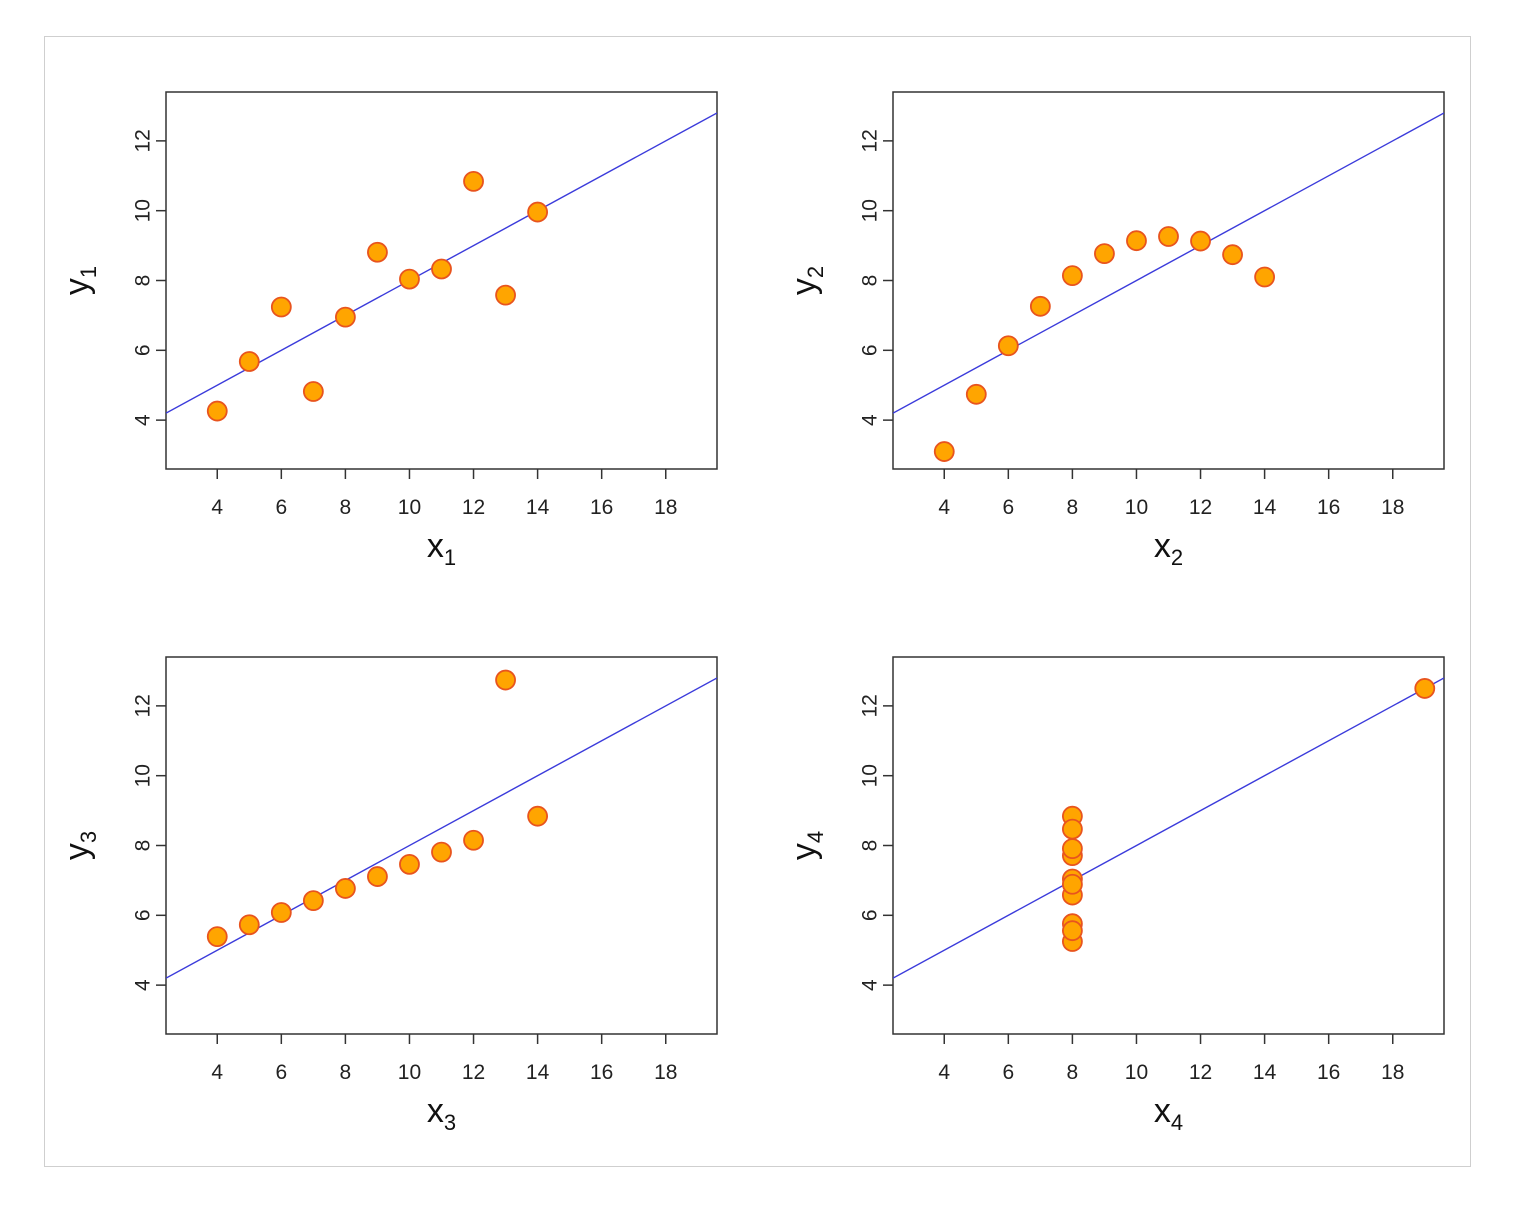 The height and width of the screenshot is (1214, 1522). Describe the element at coordinates (217, 507) in the screenshot. I see `x-tick-label-1: 4` at that location.